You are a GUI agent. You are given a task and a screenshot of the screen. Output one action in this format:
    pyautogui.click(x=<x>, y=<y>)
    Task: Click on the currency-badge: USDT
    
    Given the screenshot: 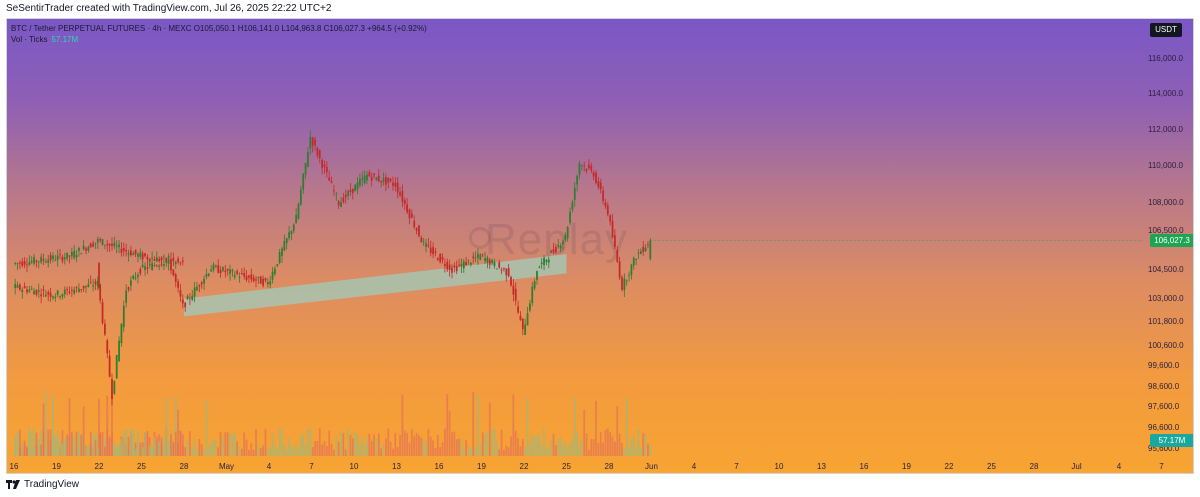 What is the action you would take?
    pyautogui.click(x=1166, y=30)
    